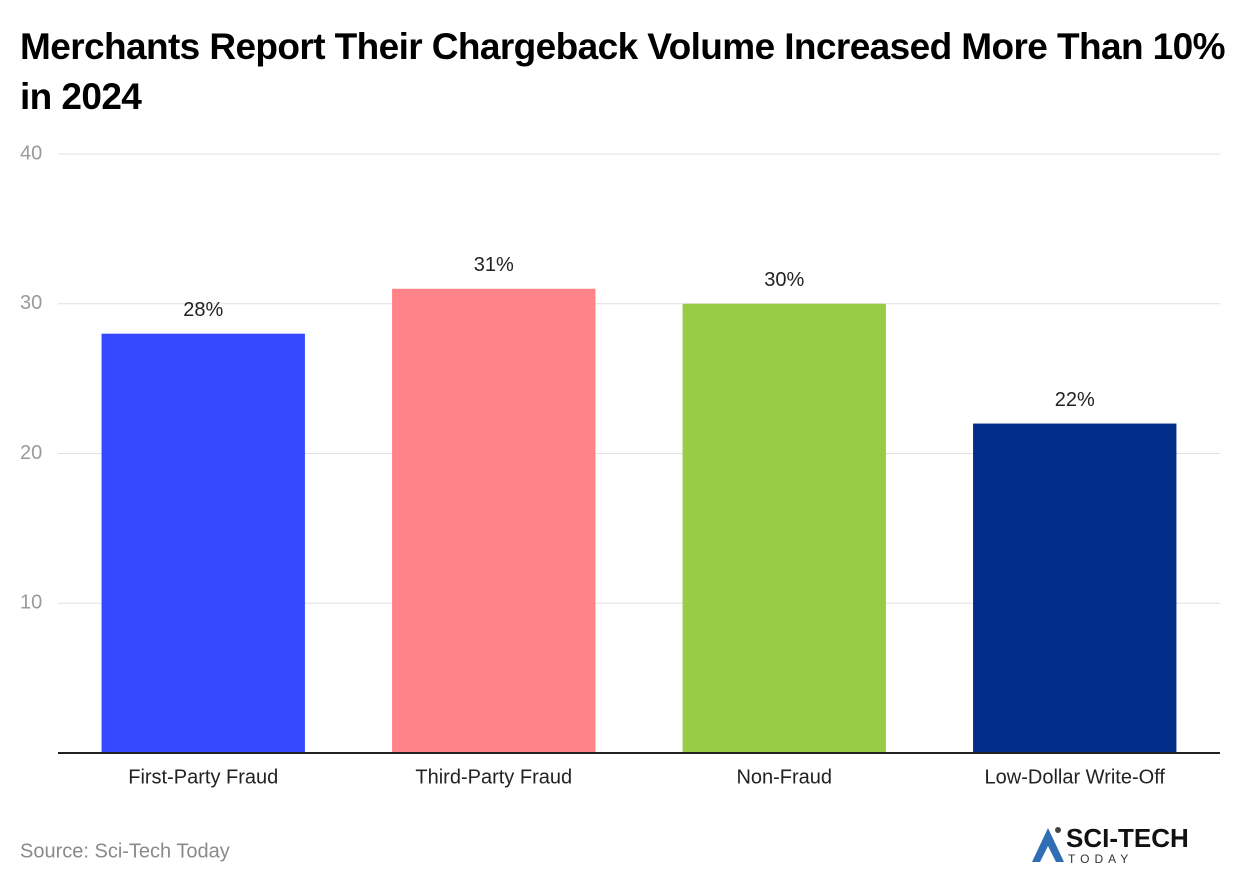  What do you see at coordinates (1048, 845) in the screenshot?
I see `logo-icon` at bounding box center [1048, 845].